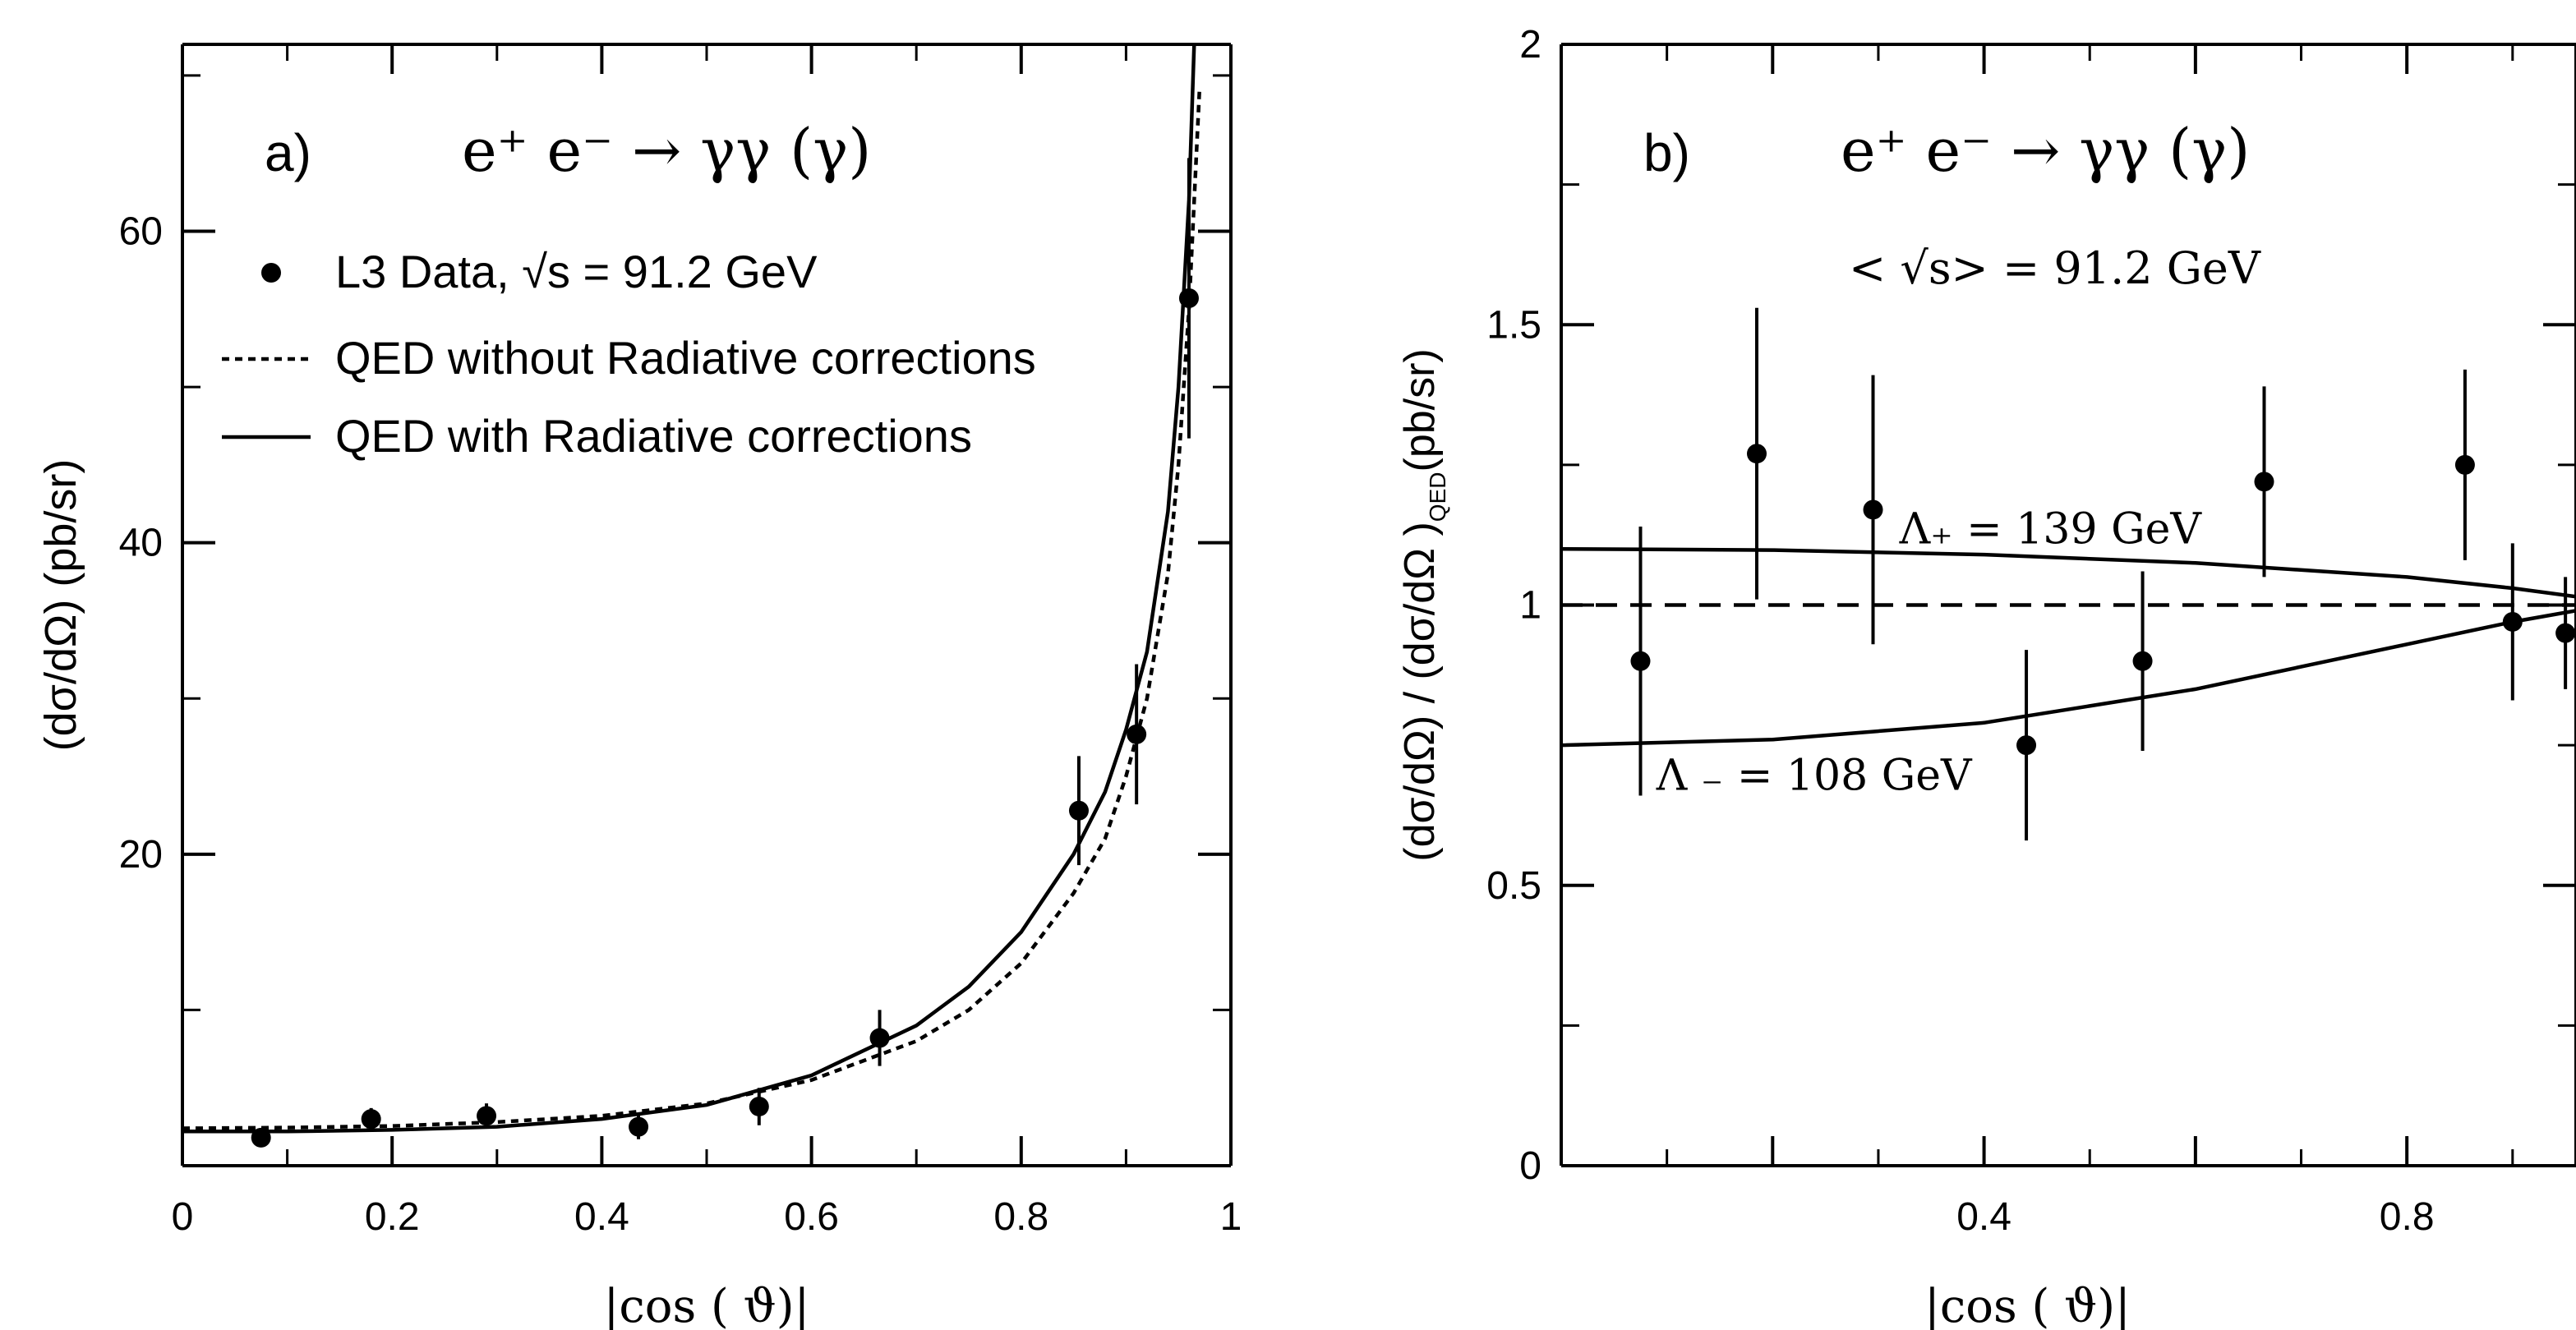 The image size is (2576, 1330). I want to click on x-tick-label: 0, so click(183, 1217).